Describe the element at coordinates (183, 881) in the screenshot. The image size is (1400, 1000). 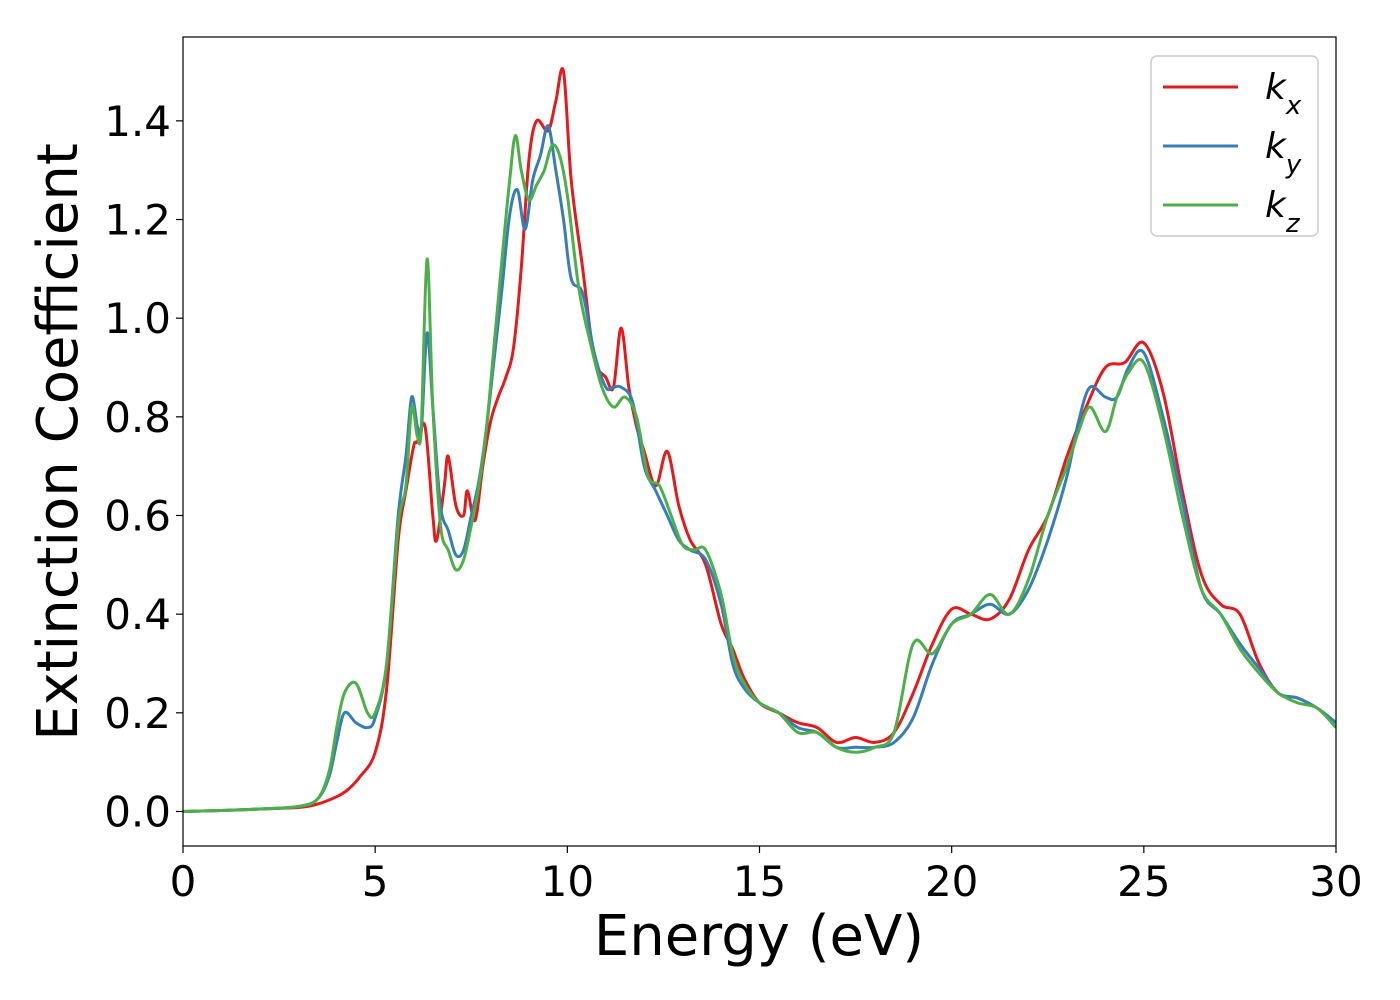
I see `x-tick-label: 0` at that location.